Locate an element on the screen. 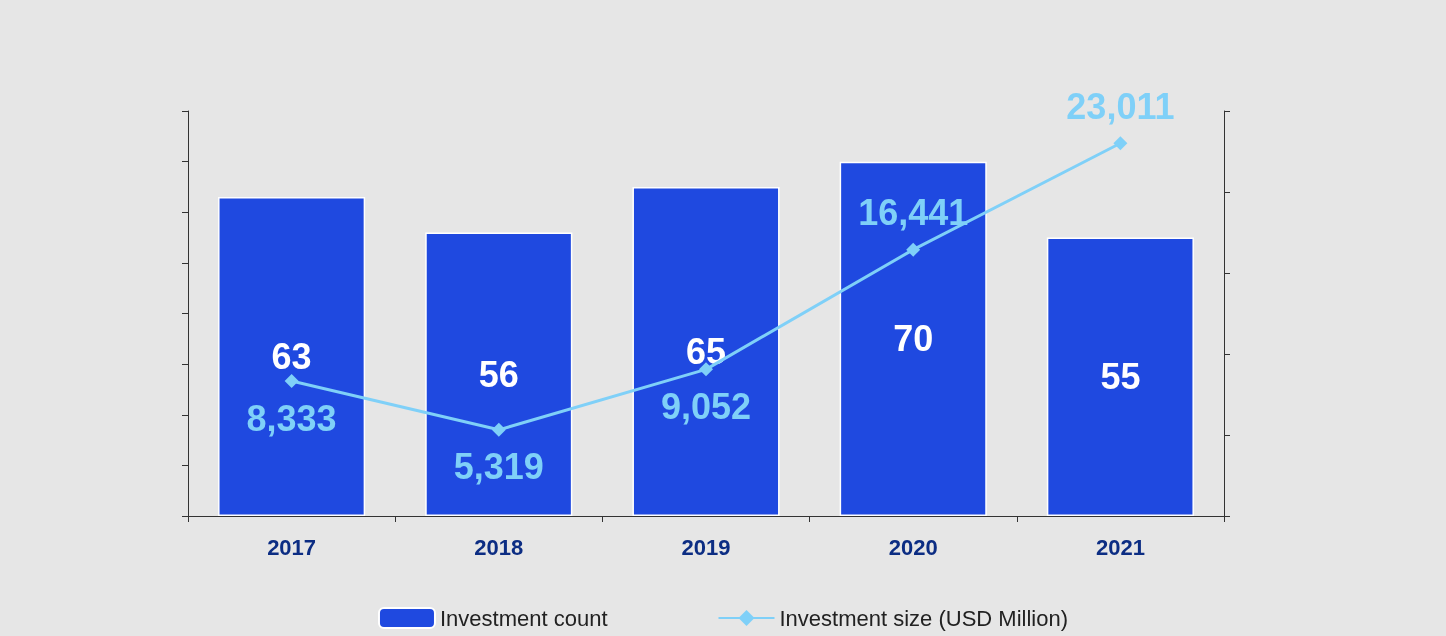 The height and width of the screenshot is (636, 1446). data-label: 8,333 is located at coordinates (291, 418).